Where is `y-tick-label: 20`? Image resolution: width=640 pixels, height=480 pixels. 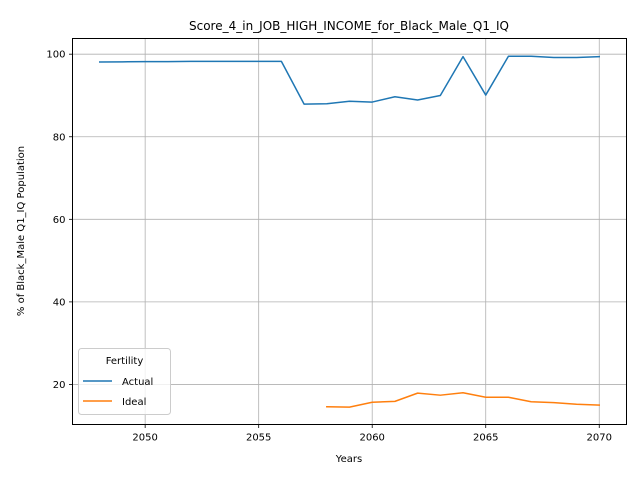
y-tick-label: 20 is located at coordinates (59, 385).